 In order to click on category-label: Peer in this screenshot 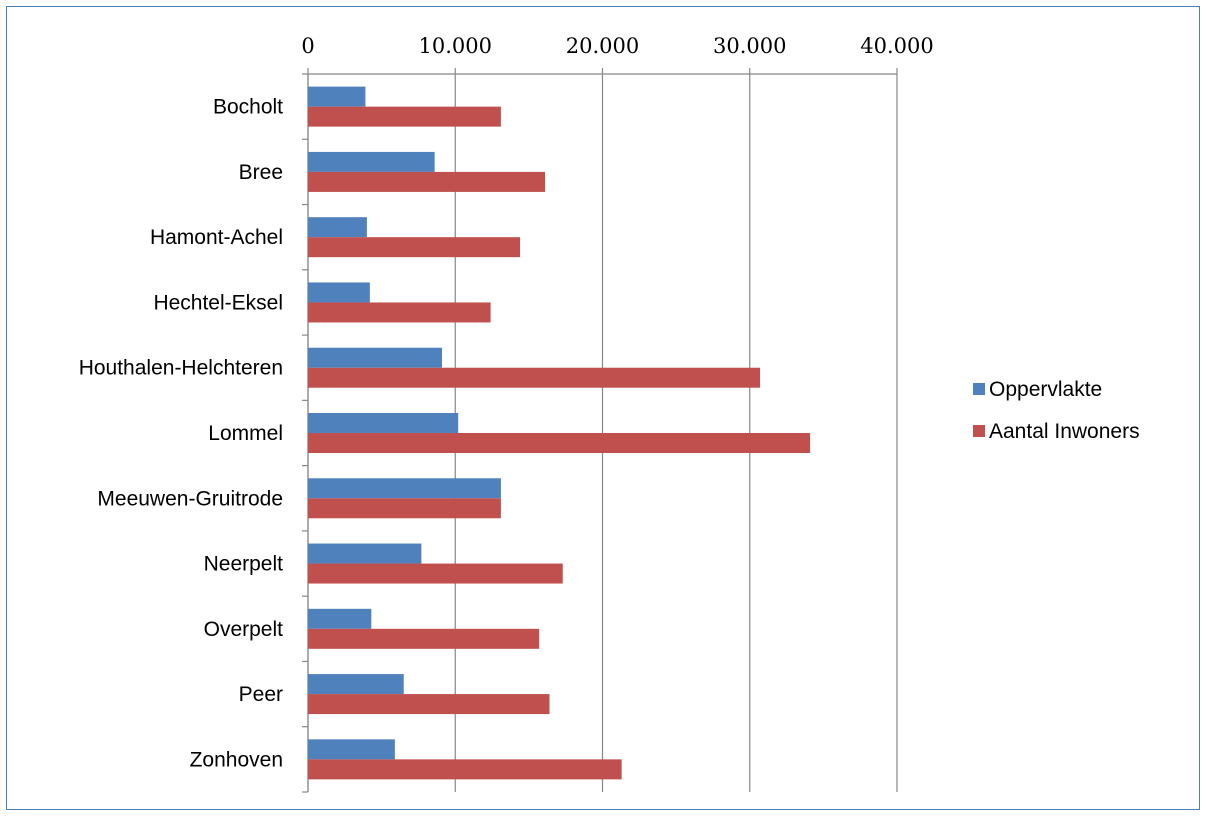, I will do `click(261, 694)`.